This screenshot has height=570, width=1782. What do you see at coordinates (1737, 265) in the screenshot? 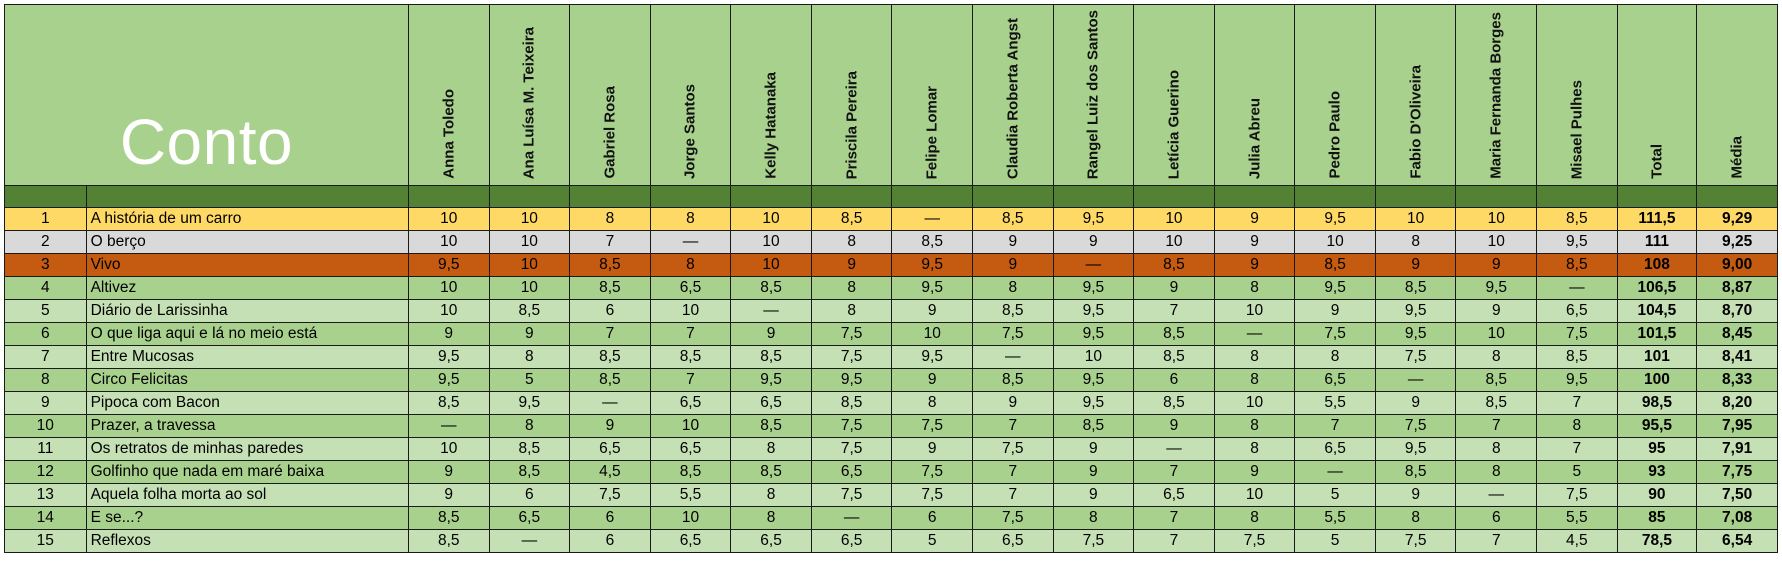
I see `media-cell: 9,00` at bounding box center [1737, 265].